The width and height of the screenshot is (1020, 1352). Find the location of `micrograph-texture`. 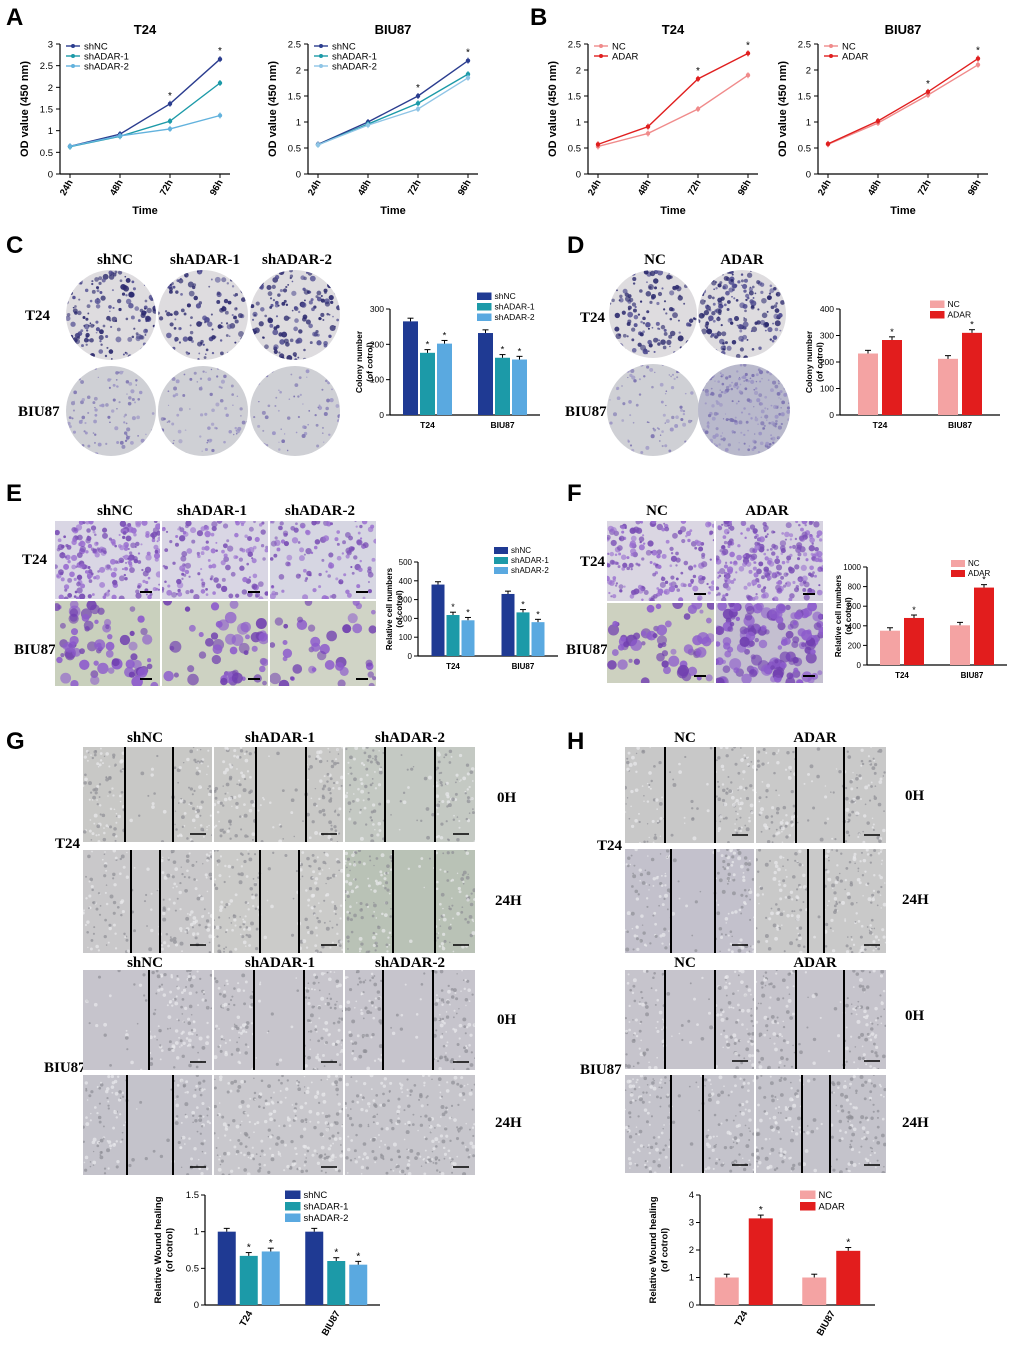

micrograph-texture is located at coordinates (742, 314).